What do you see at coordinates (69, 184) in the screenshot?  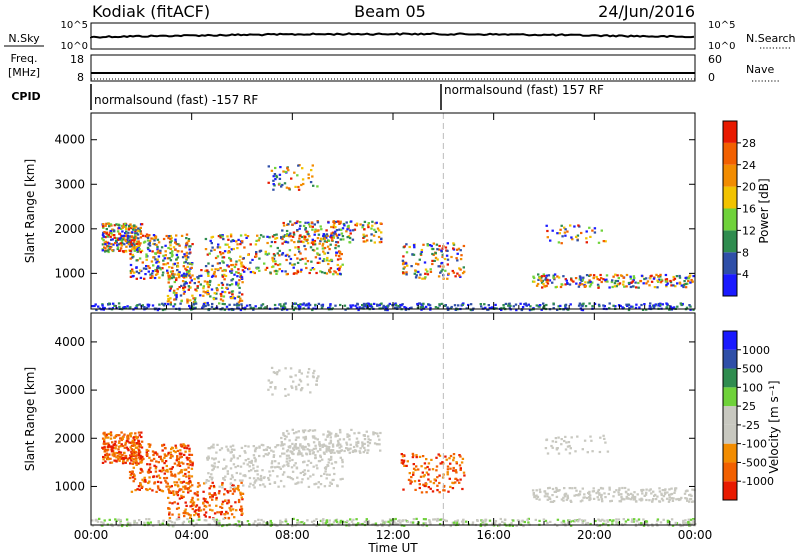 I see `y-tick-label: 3000` at bounding box center [69, 184].